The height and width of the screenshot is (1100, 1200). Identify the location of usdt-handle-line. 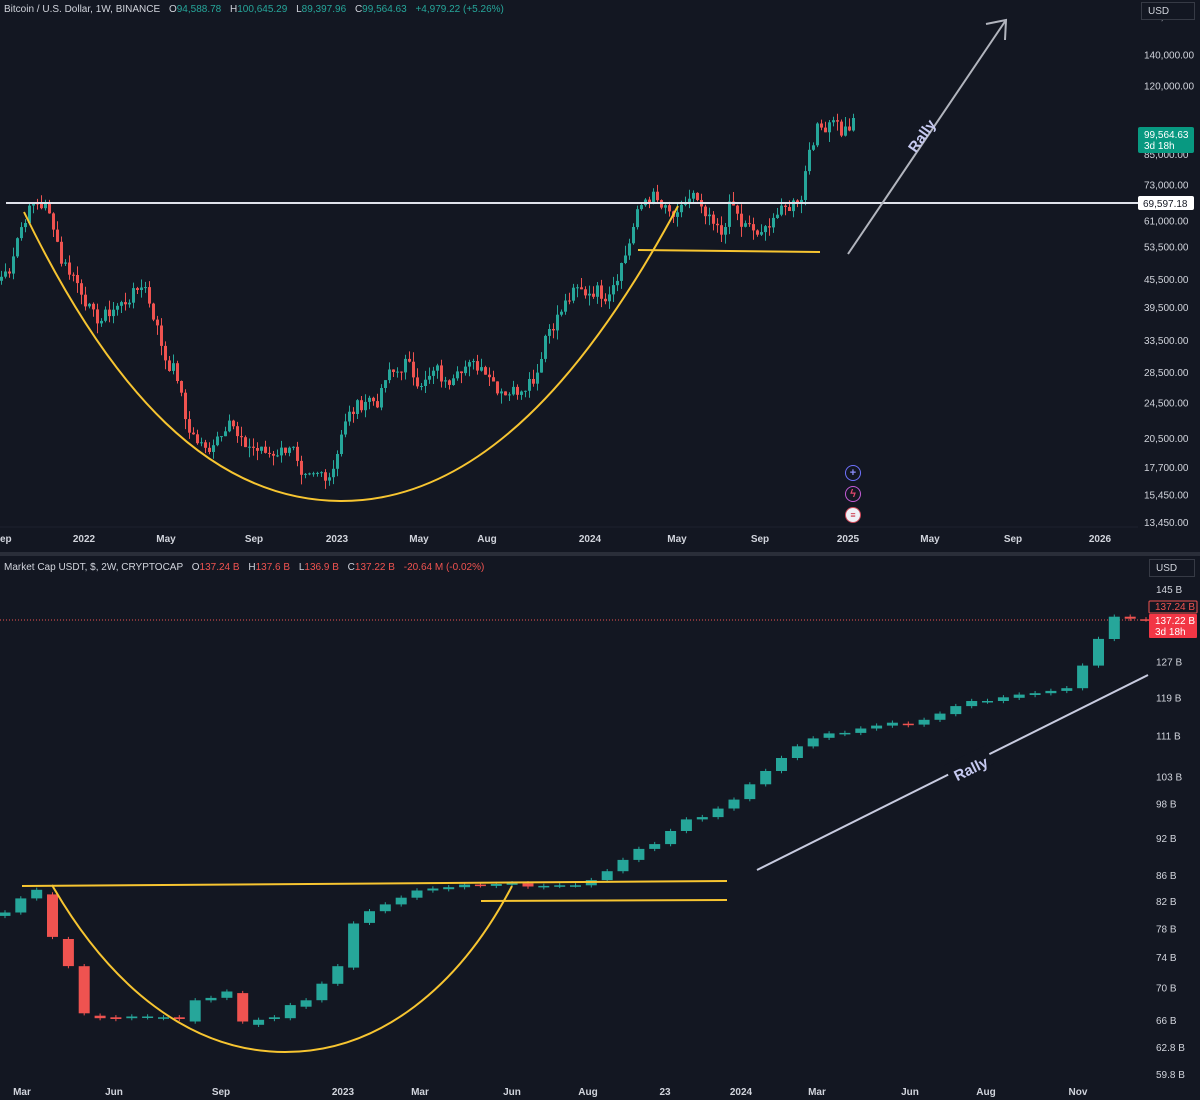
(604, 900).